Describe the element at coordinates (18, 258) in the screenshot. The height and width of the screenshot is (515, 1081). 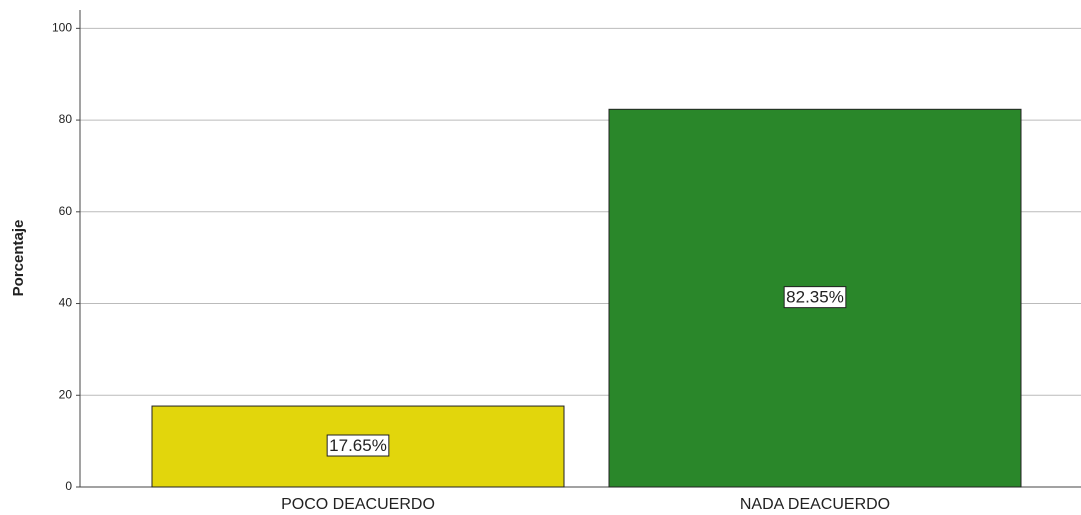
I see `y-axis-label: Porcentaje` at that location.